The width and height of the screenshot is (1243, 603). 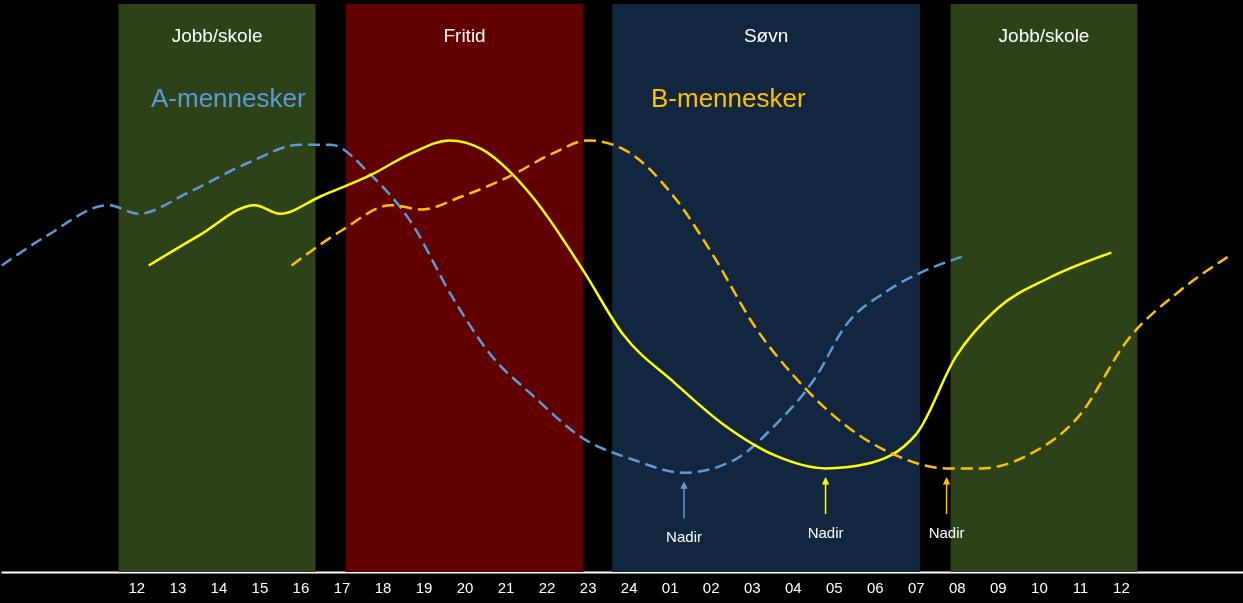 What do you see at coordinates (875, 587) in the screenshot?
I see `x-tick-label: 06` at bounding box center [875, 587].